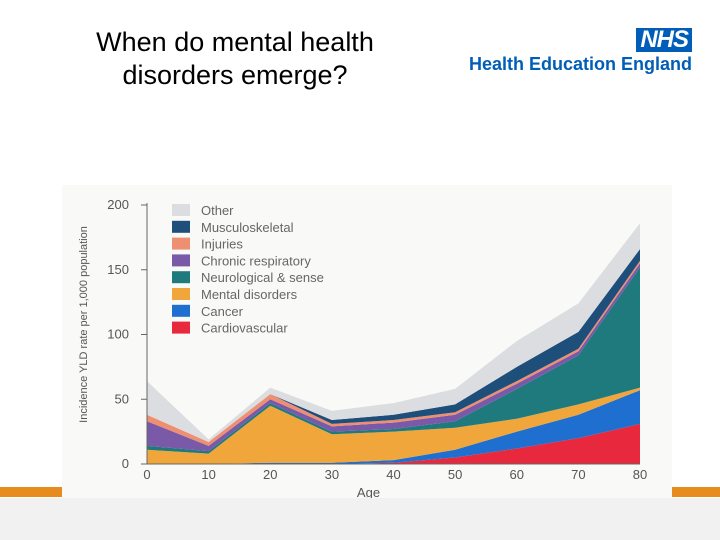 The image size is (720, 540). What do you see at coordinates (640, 474) in the screenshot?
I see `x-tick-label: 80` at bounding box center [640, 474].